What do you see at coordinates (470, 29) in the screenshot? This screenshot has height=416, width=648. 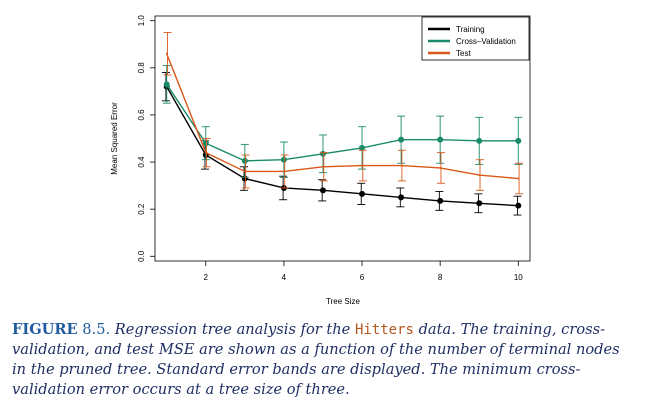 I see `legend-label-training: Training` at bounding box center [470, 29].